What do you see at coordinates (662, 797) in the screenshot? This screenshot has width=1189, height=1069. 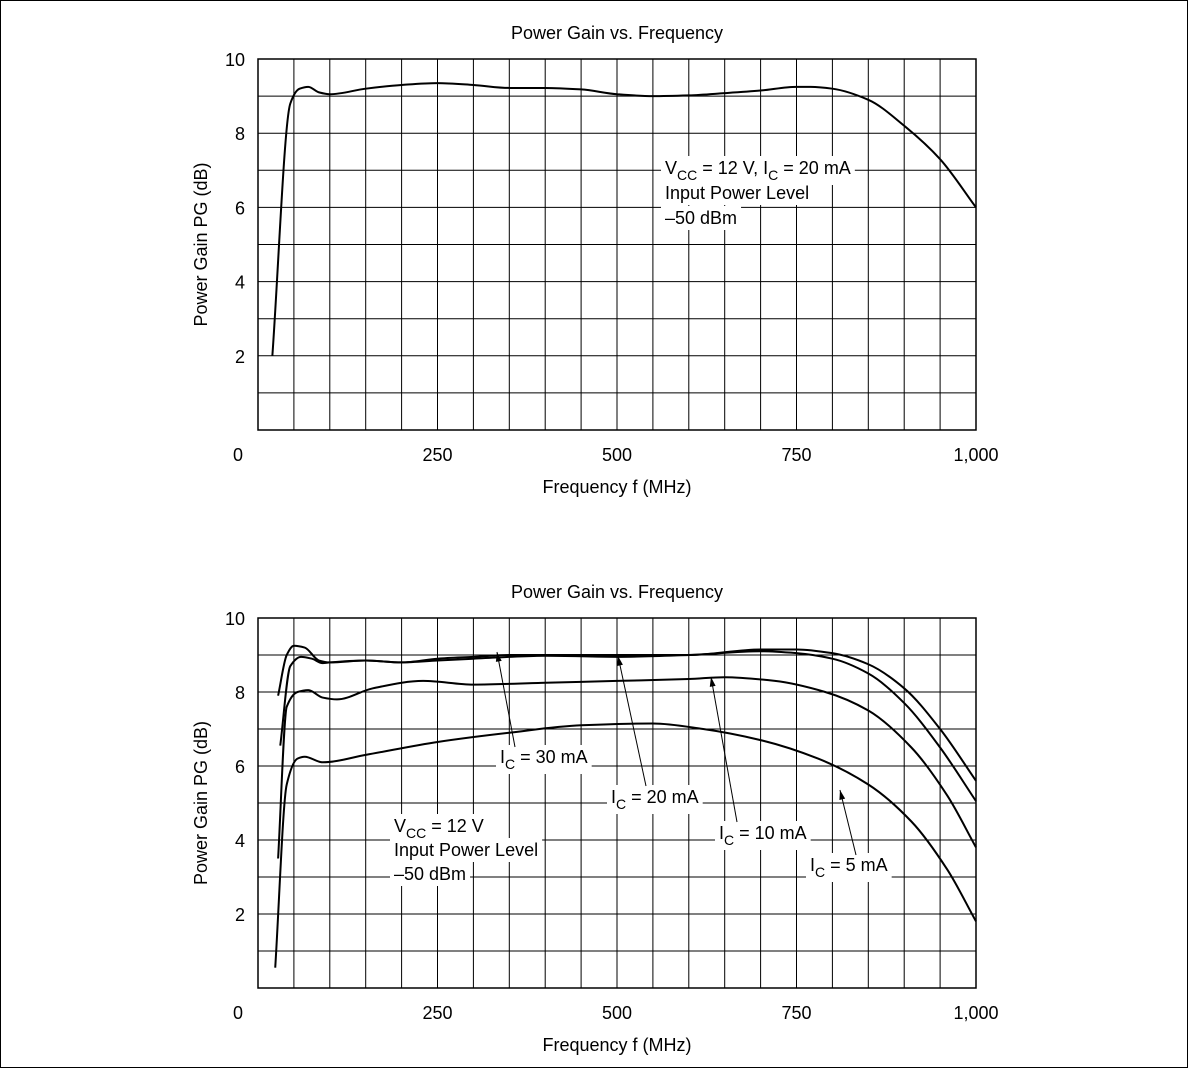 I see `series-label-part: = 20 mA` at bounding box center [662, 797].